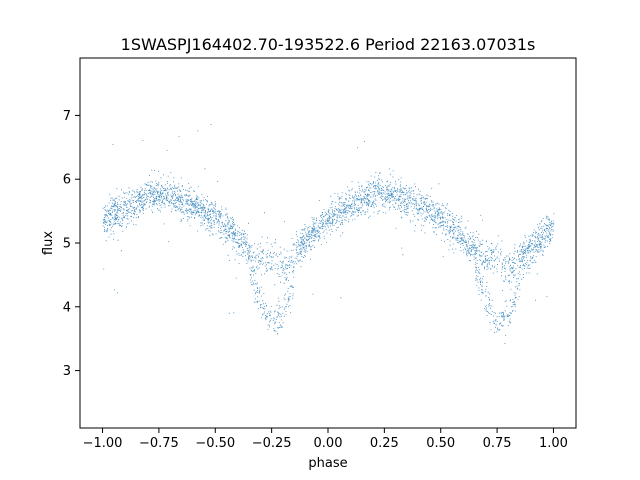  I want to click on y-tick-label: 6, so click(67, 180).